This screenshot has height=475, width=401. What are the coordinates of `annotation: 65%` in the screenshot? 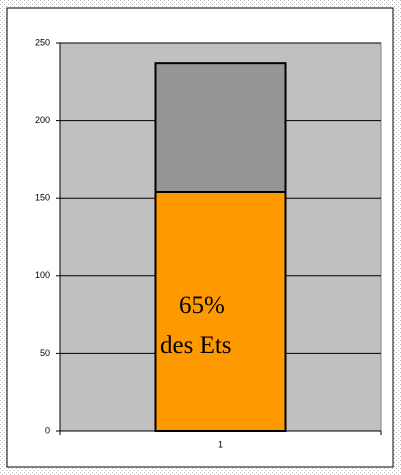 It's located at (202, 305).